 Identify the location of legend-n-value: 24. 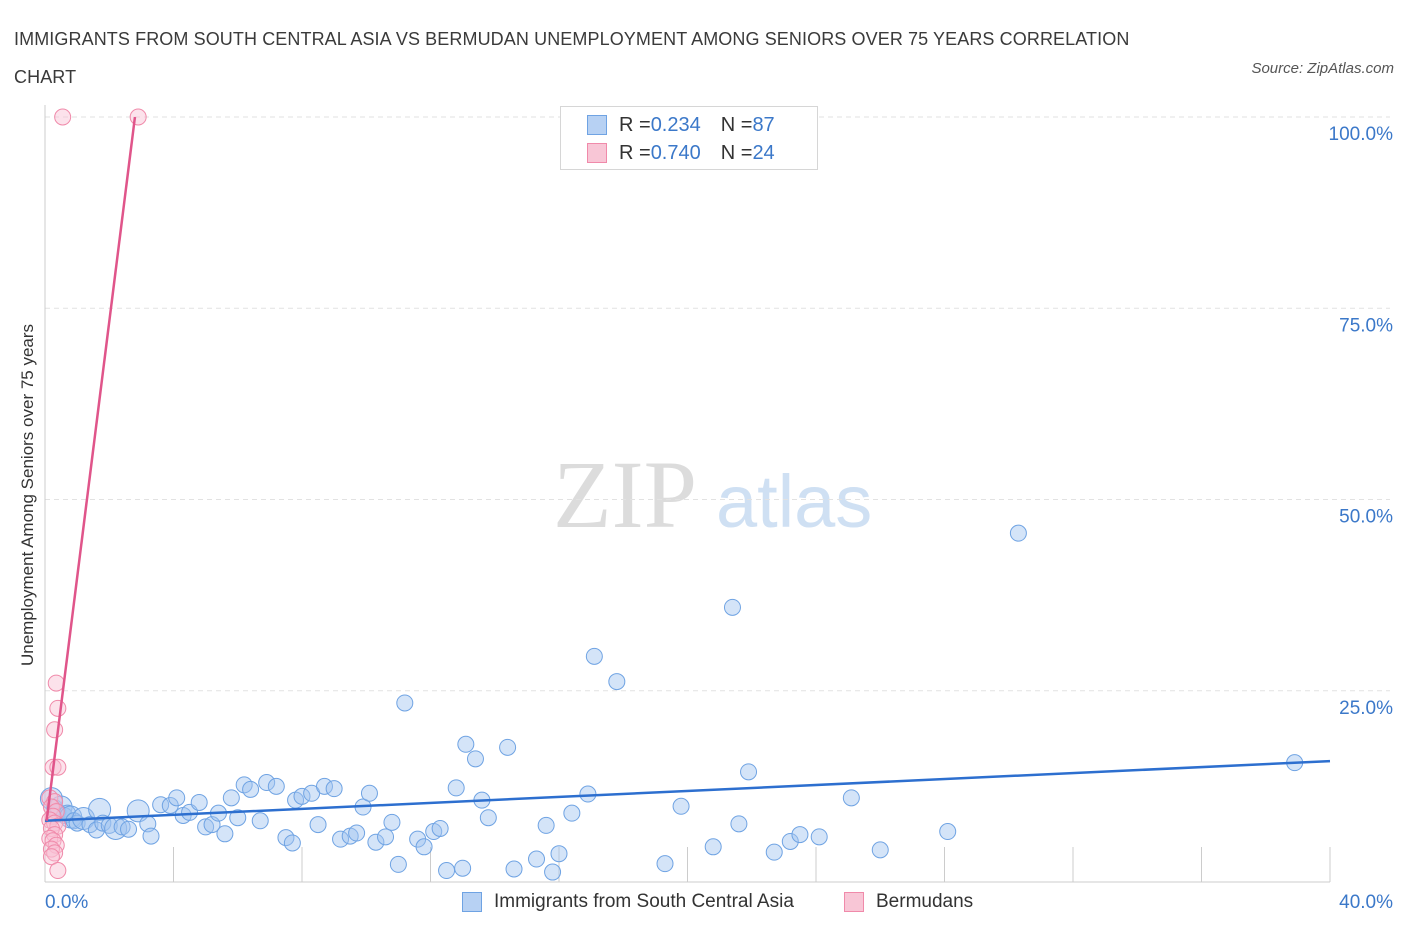
(763, 152).